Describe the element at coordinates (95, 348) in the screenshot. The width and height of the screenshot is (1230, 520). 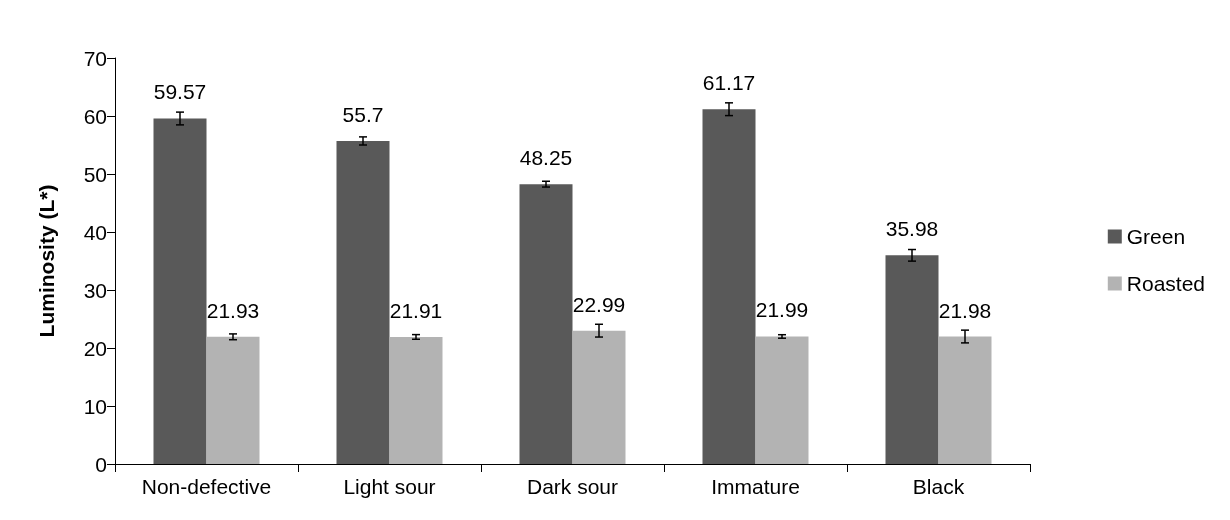
I see `y-tick-label: 20` at that location.